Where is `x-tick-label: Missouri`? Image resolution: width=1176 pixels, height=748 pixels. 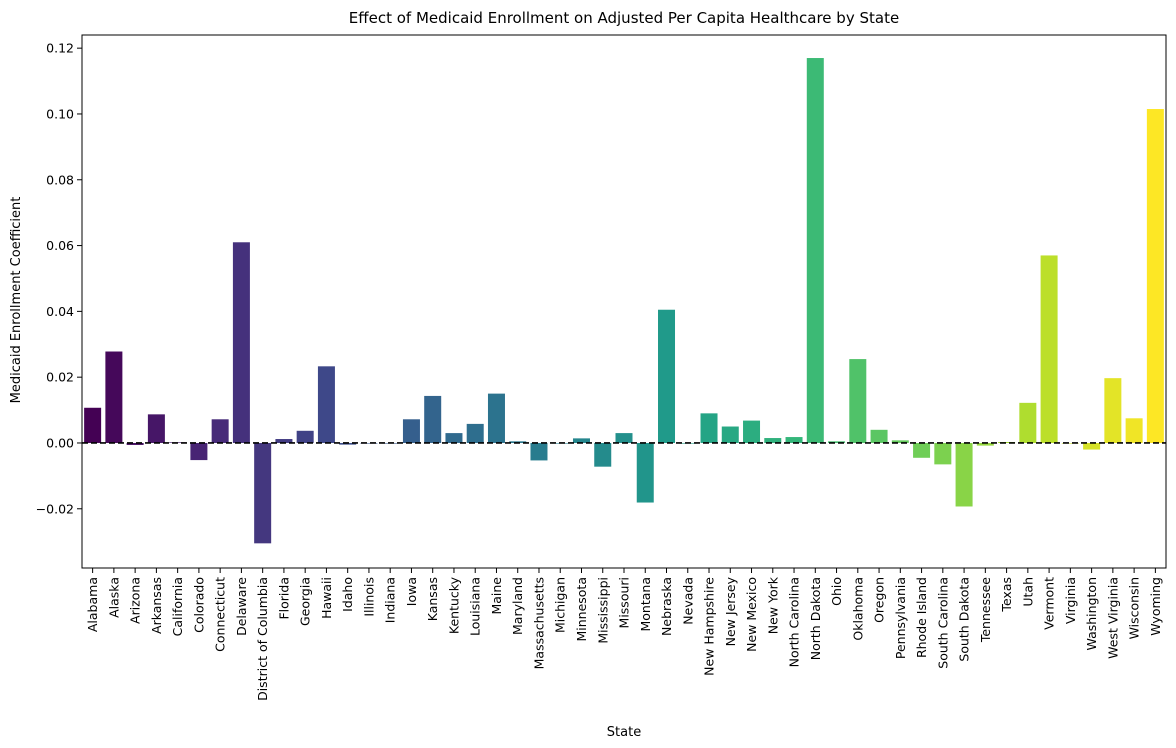 x-tick-label: Missouri is located at coordinates (624, 602).